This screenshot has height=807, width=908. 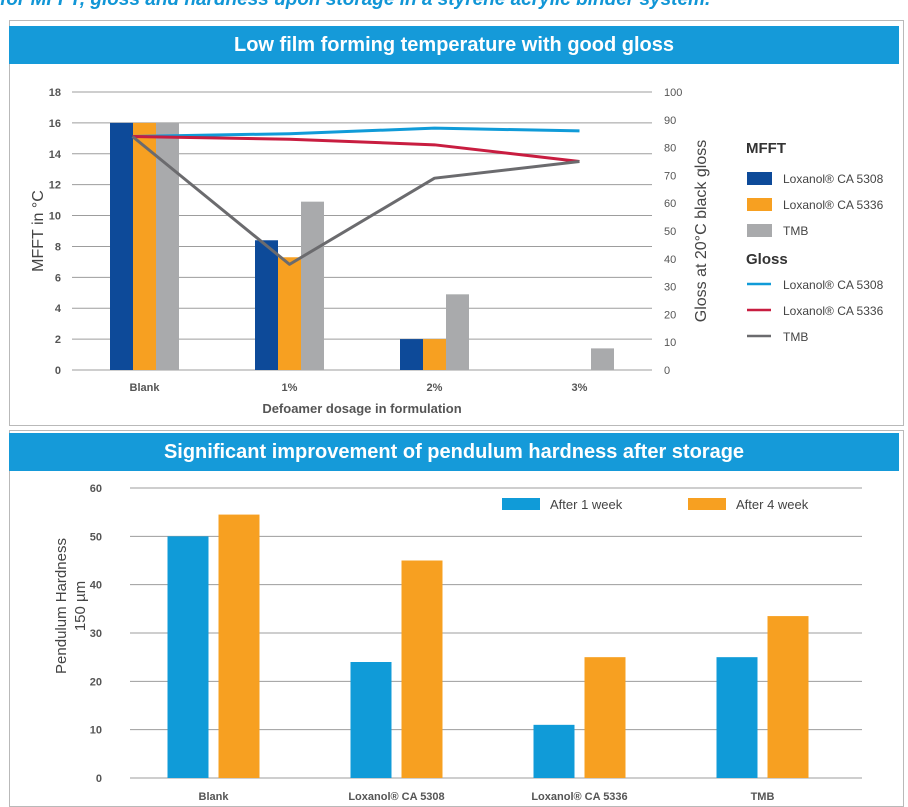 What do you see at coordinates (772, 504) in the screenshot?
I see `legend-label-after-4-week: After 4 week` at bounding box center [772, 504].